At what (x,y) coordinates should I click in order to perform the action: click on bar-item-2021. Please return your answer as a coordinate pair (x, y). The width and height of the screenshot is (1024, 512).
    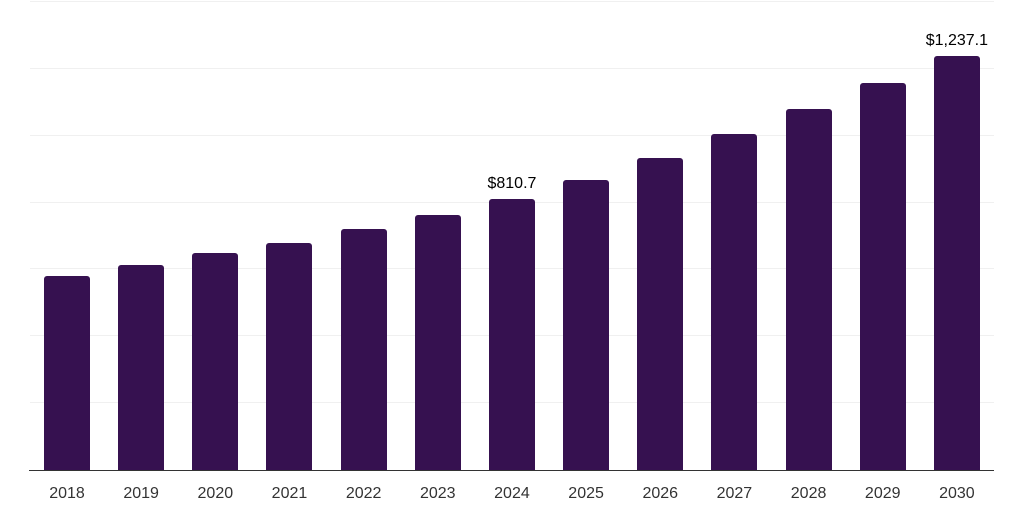
    Looking at the image, I should click on (289, 236).